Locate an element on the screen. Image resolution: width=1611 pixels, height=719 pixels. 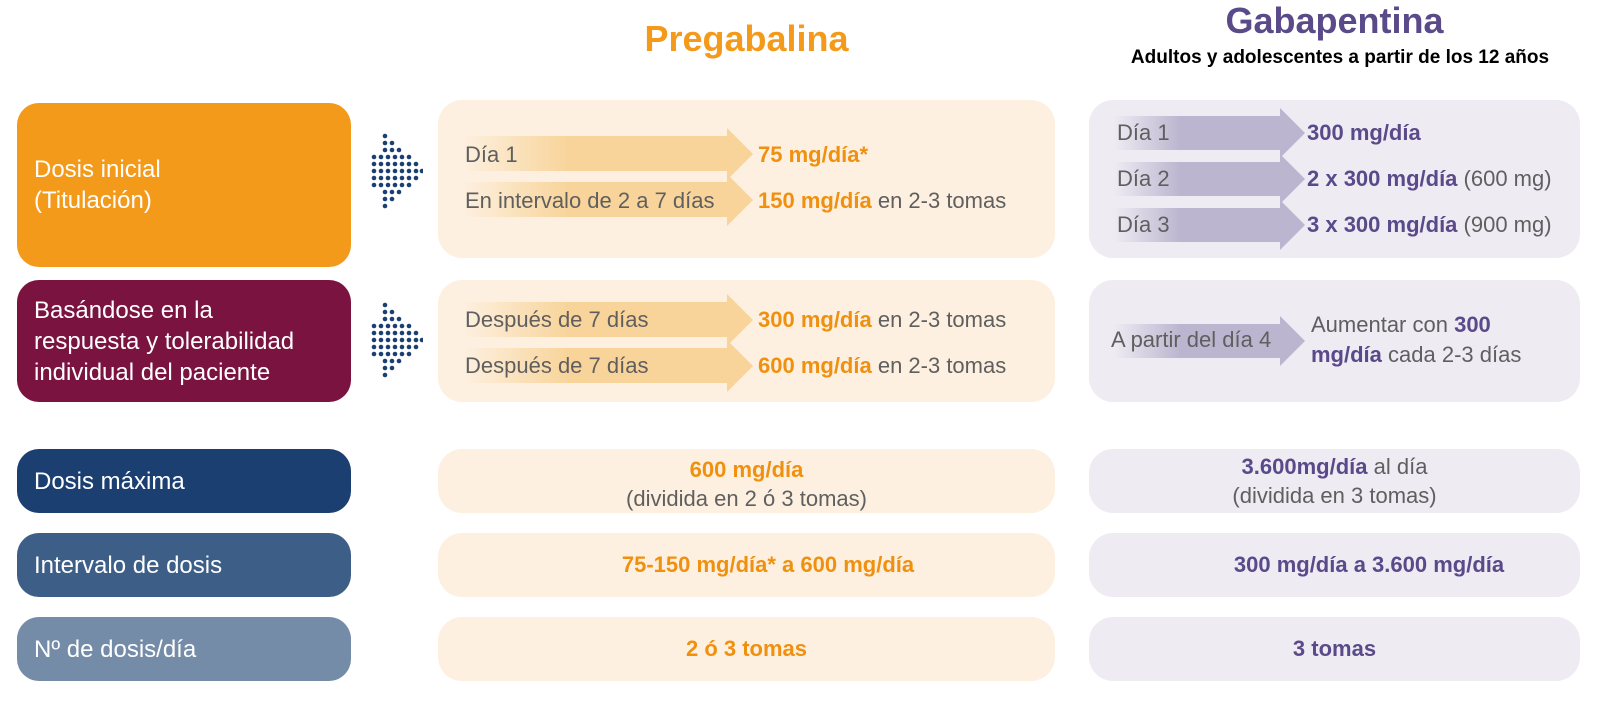
pregabalina-dosis-maxima-panel: 600 mg/día (dividida en 2 ó 3 tomas) is located at coordinates (746, 481).